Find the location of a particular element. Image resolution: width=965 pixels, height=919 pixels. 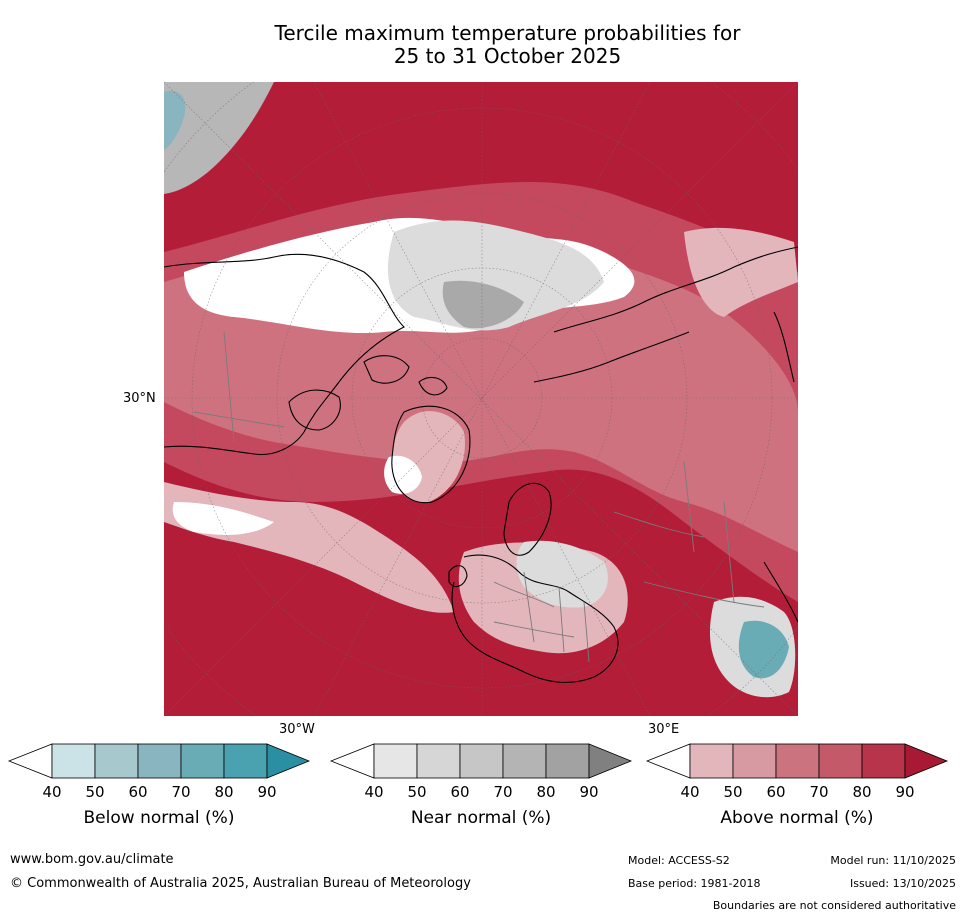

colorbar-near-high-arrow is located at coordinates (610, 761).